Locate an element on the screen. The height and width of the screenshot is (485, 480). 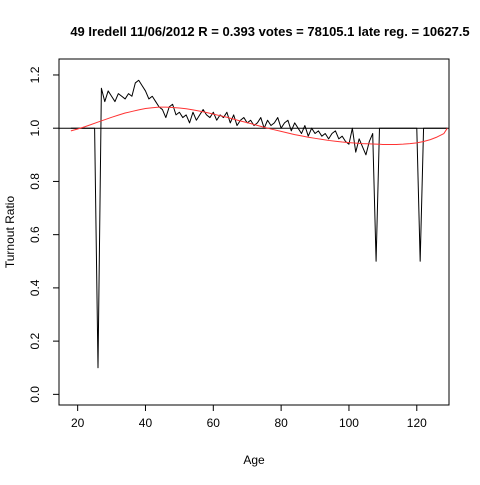
x-tick-label: 120 is located at coordinates (417, 423).